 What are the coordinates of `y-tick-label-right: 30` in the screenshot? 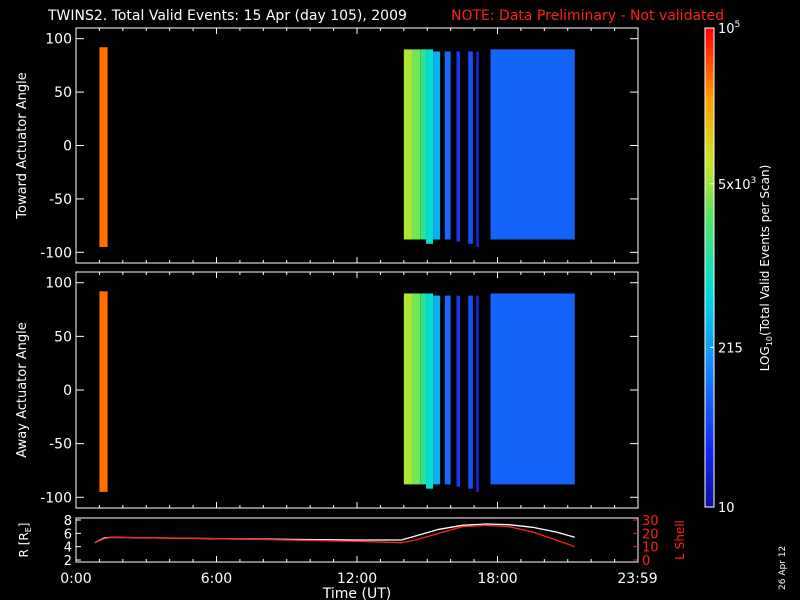 It's located at (650, 521).